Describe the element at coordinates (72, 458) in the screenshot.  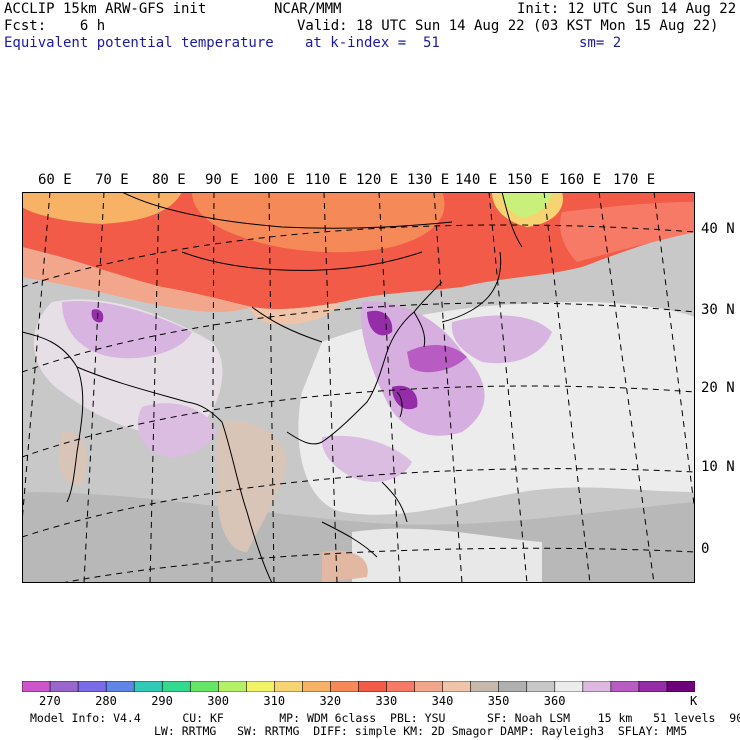
I see `theta-e-345-india-south` at that location.